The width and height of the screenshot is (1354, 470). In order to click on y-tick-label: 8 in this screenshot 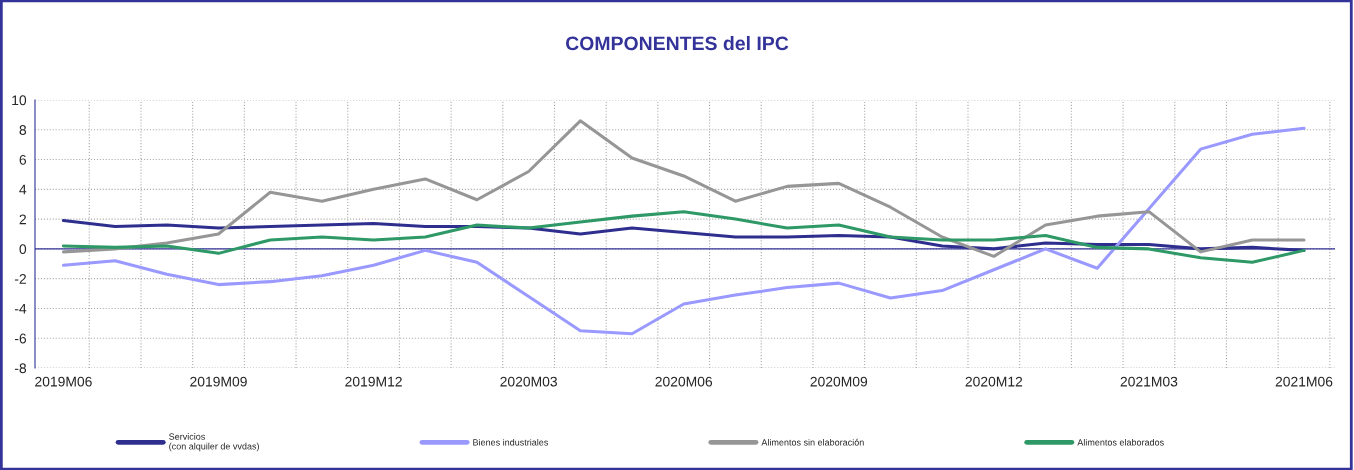, I will do `click(23, 130)`.